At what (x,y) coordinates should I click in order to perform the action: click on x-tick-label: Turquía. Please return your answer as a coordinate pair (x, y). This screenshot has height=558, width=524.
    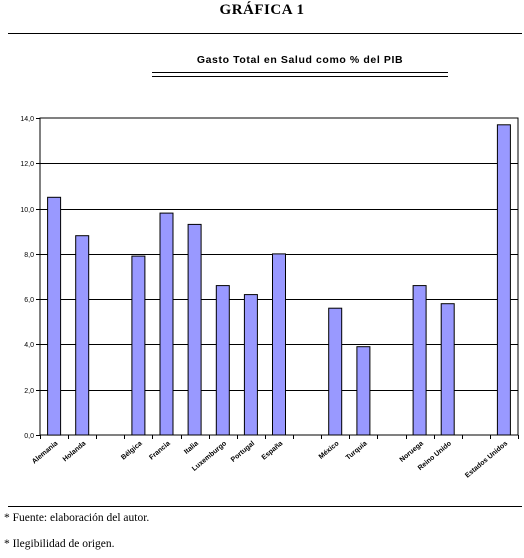
    Looking at the image, I should click on (357, 451).